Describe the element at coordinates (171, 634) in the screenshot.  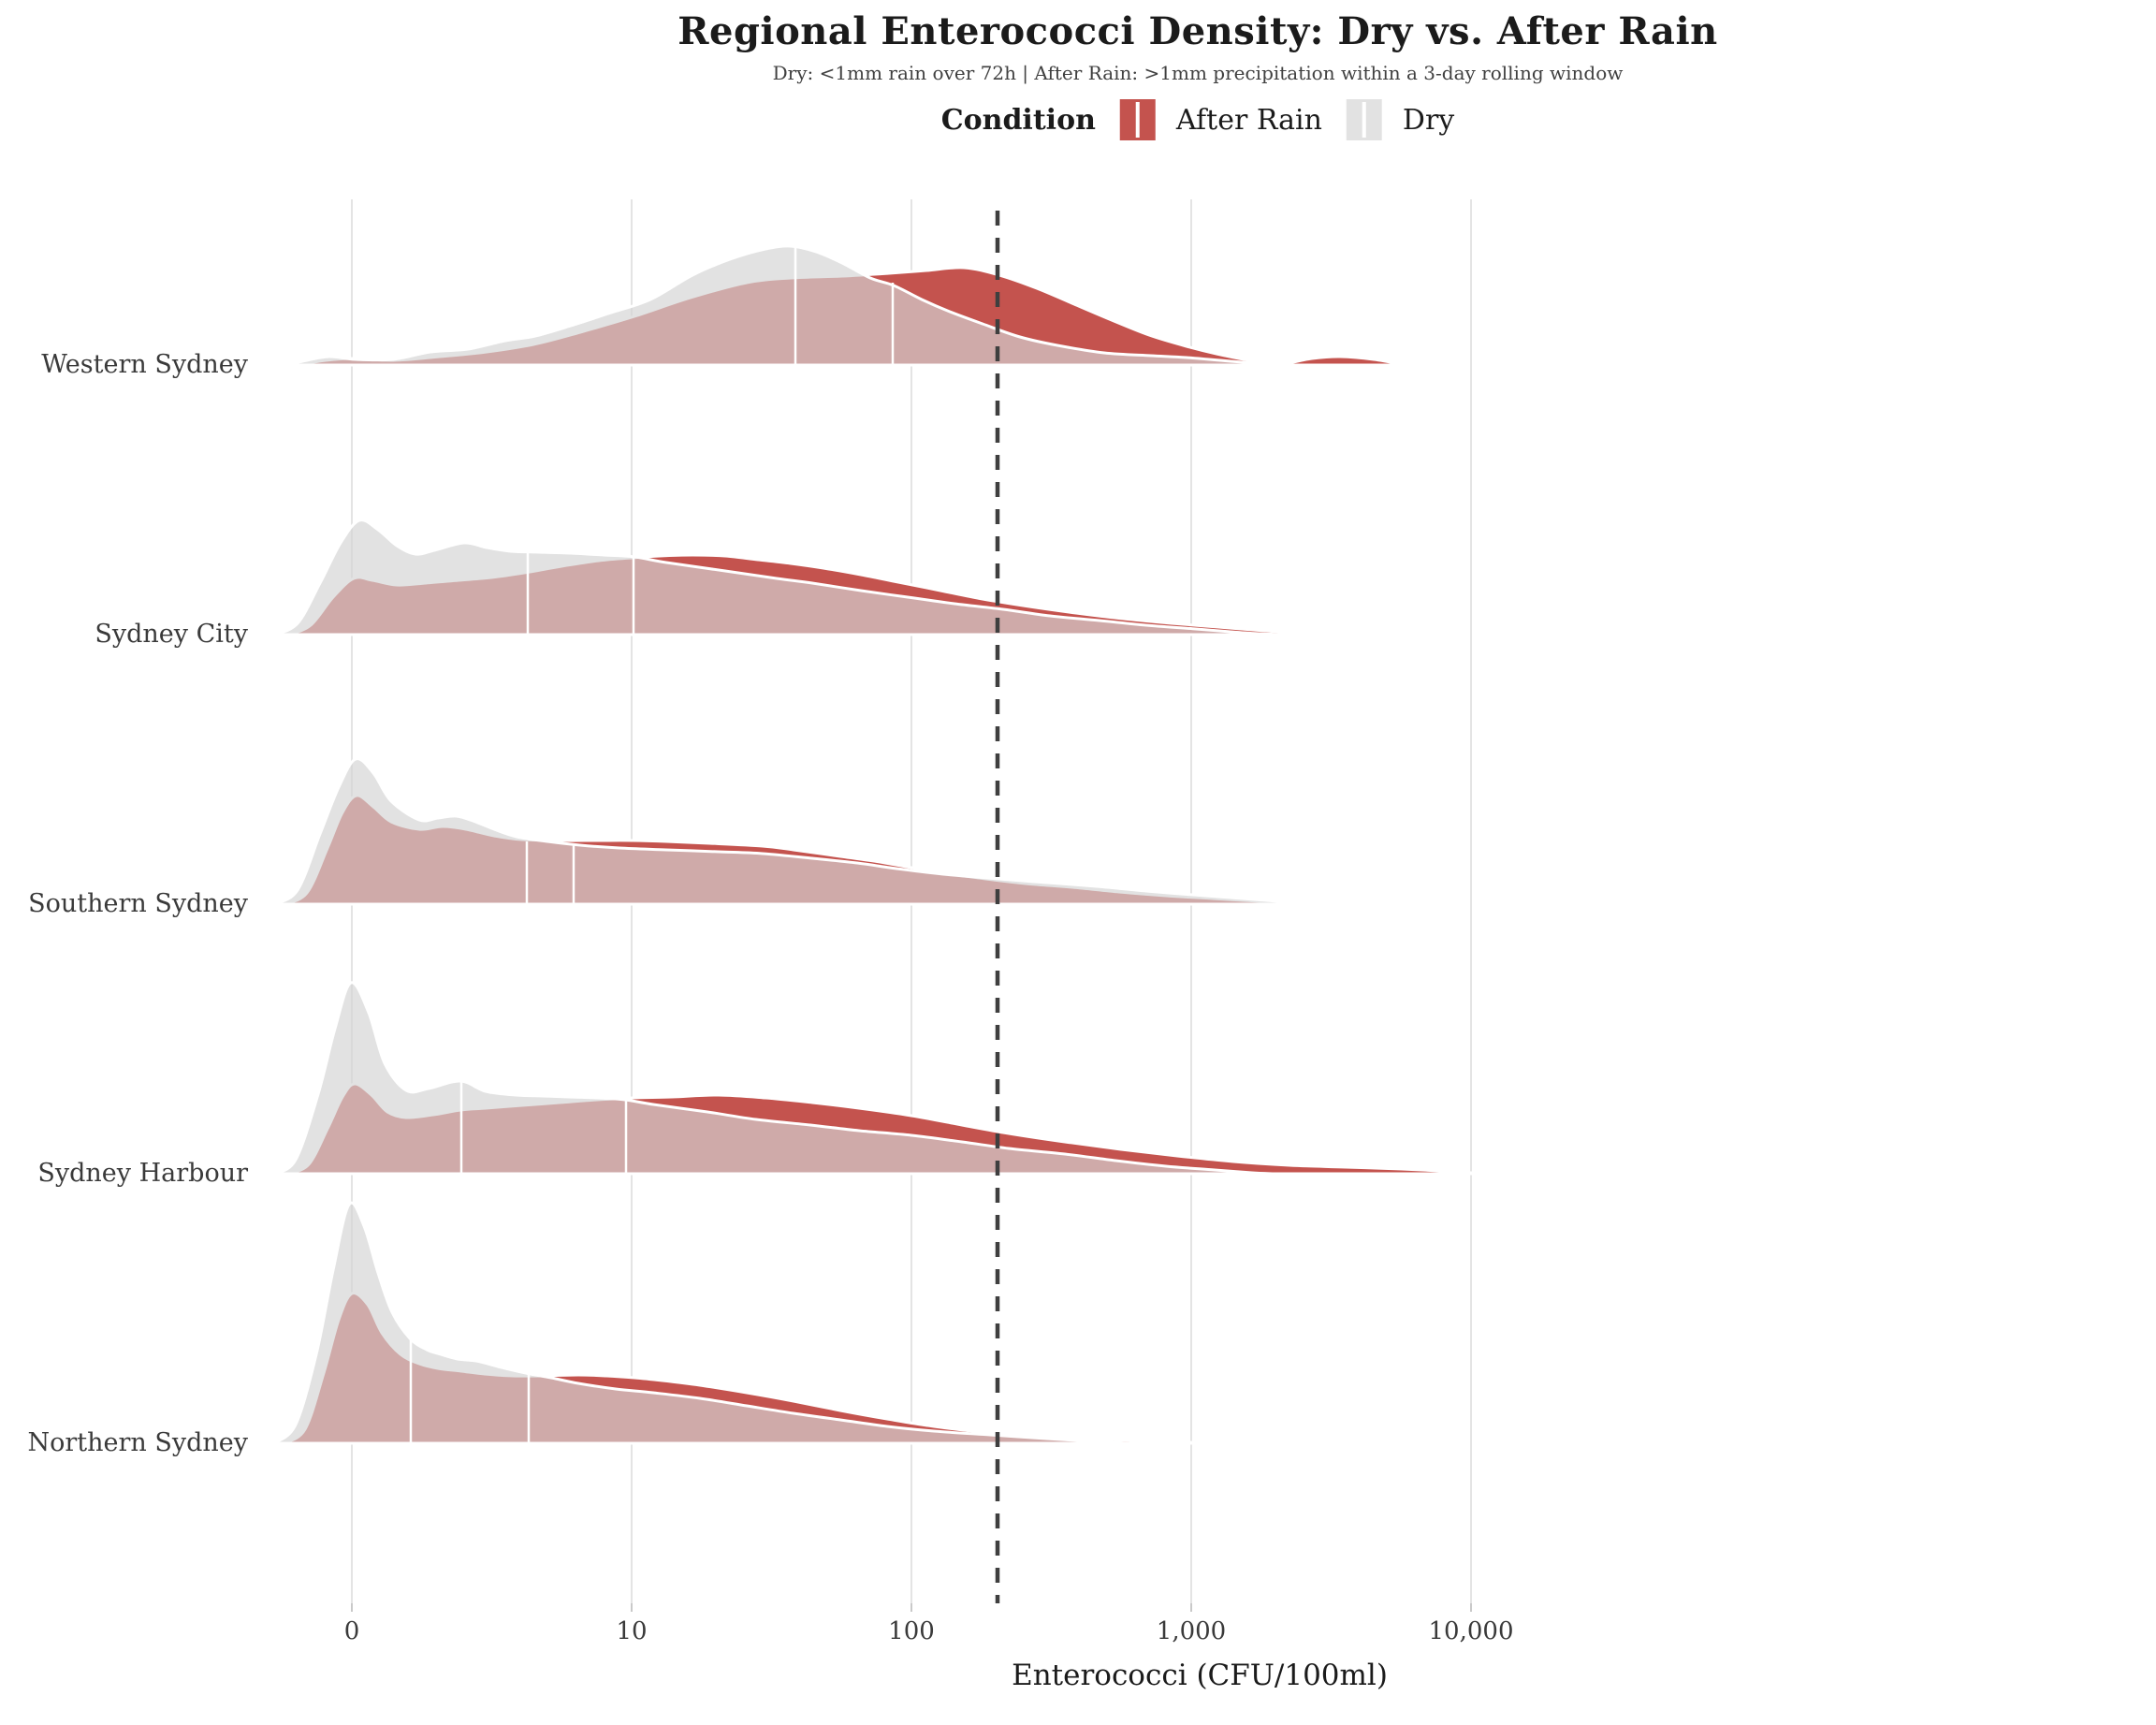
I see `region-label-sydney-city: Sydney City` at that location.